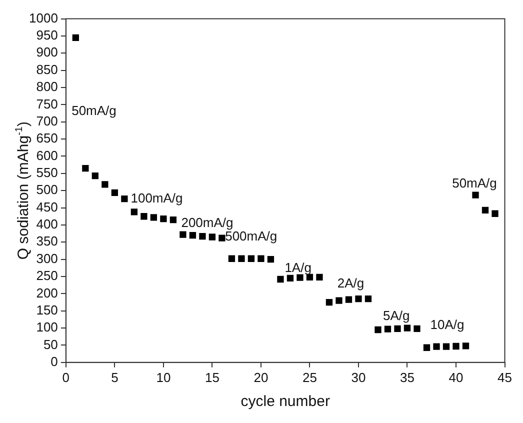  What do you see at coordinates (47, 327) in the screenshot?
I see `y-tick-label: 100` at bounding box center [47, 327].